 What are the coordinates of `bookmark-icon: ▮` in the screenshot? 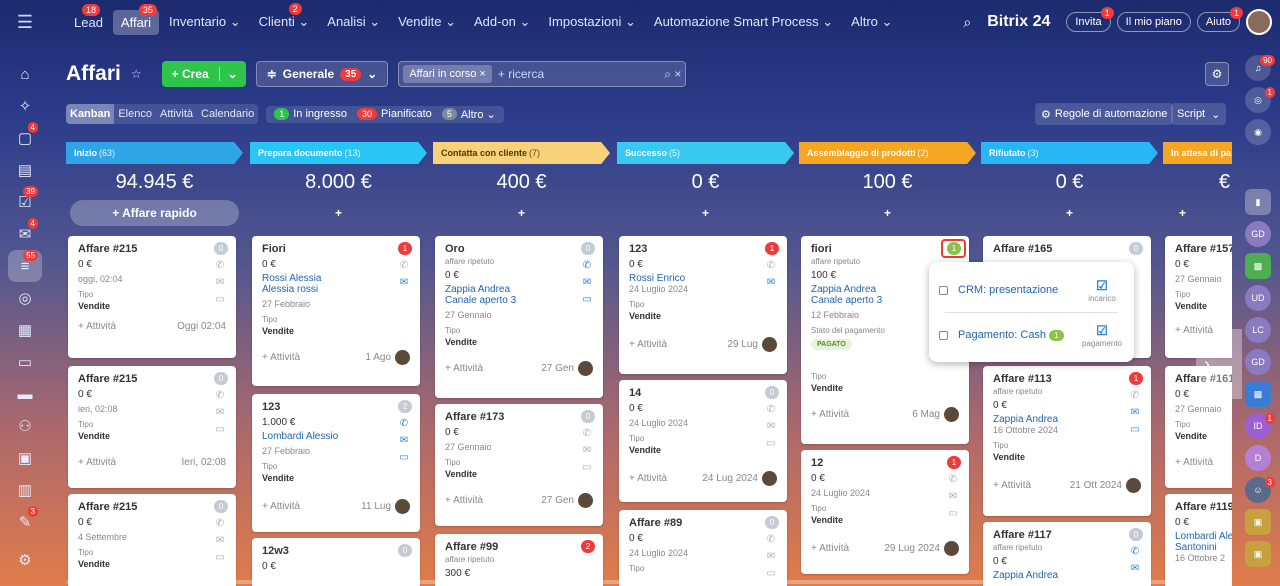 It's located at (1258, 202).